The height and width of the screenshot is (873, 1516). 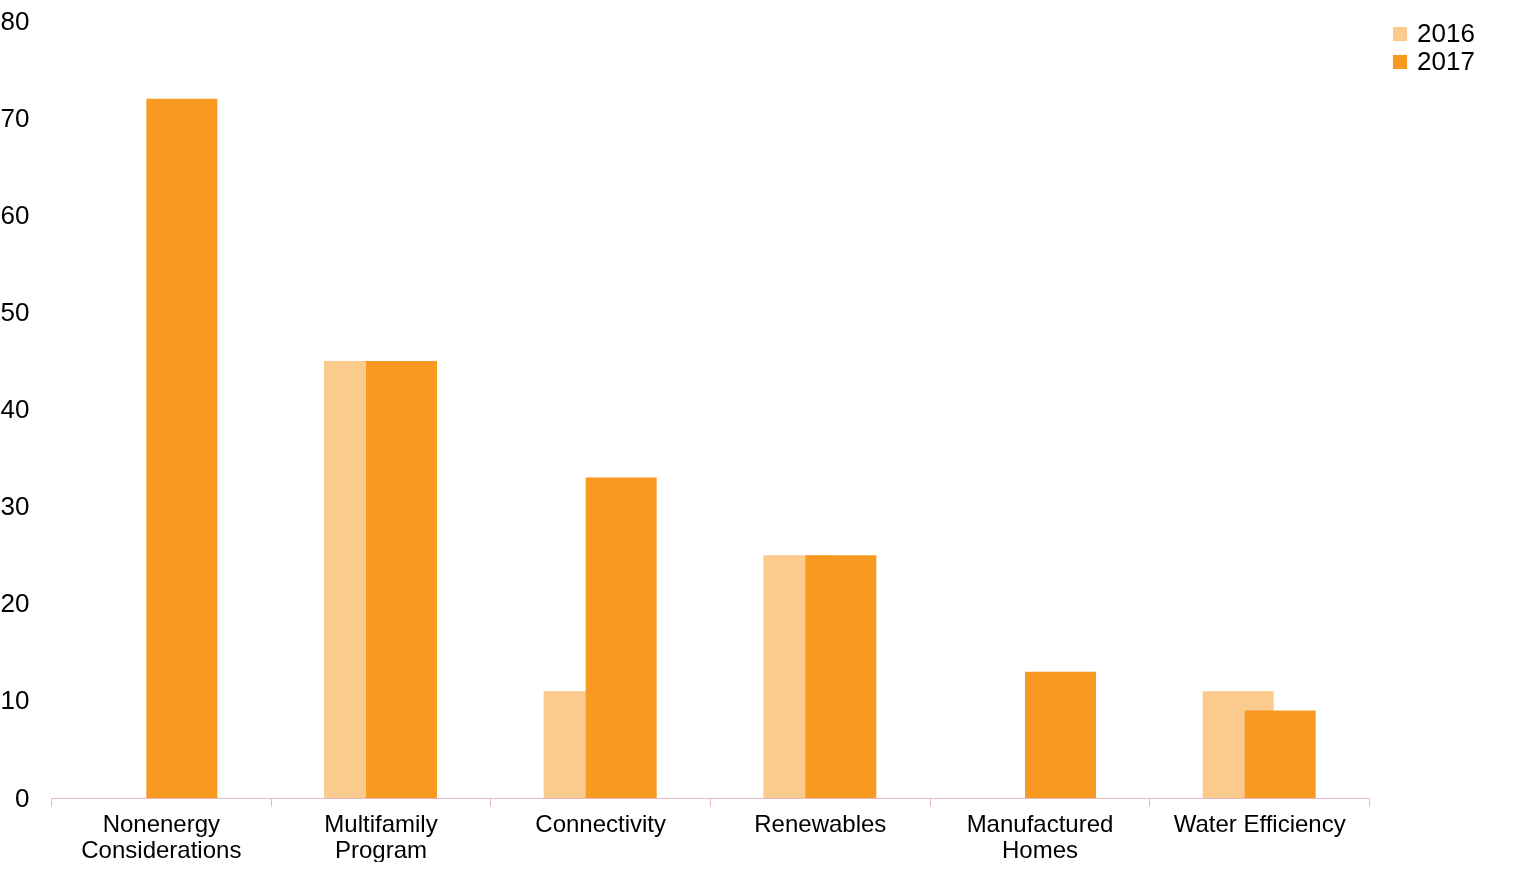 I want to click on y-tick-label: 60, so click(x=15, y=214).